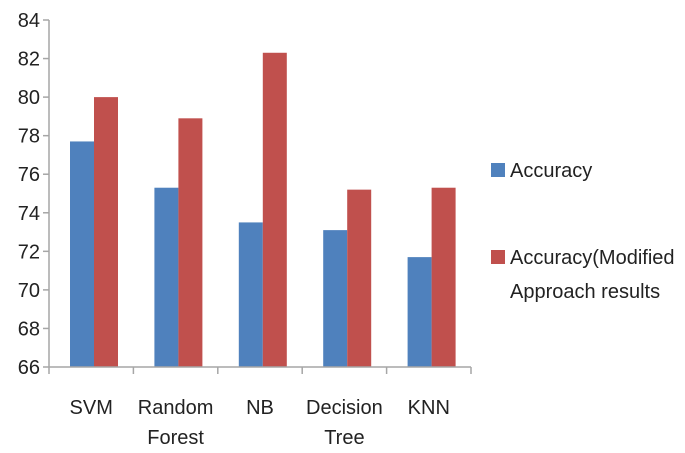 This screenshot has width=685, height=453. I want to click on x-tick-label: Random Forest, so click(176, 423).